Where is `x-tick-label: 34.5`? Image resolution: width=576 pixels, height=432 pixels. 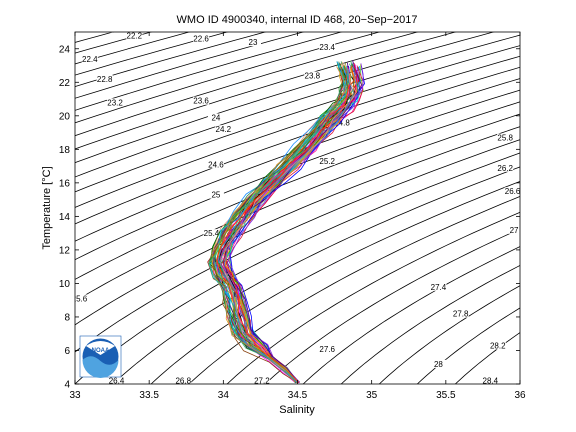 x-tick-label: 34.5 is located at coordinates (298, 395).